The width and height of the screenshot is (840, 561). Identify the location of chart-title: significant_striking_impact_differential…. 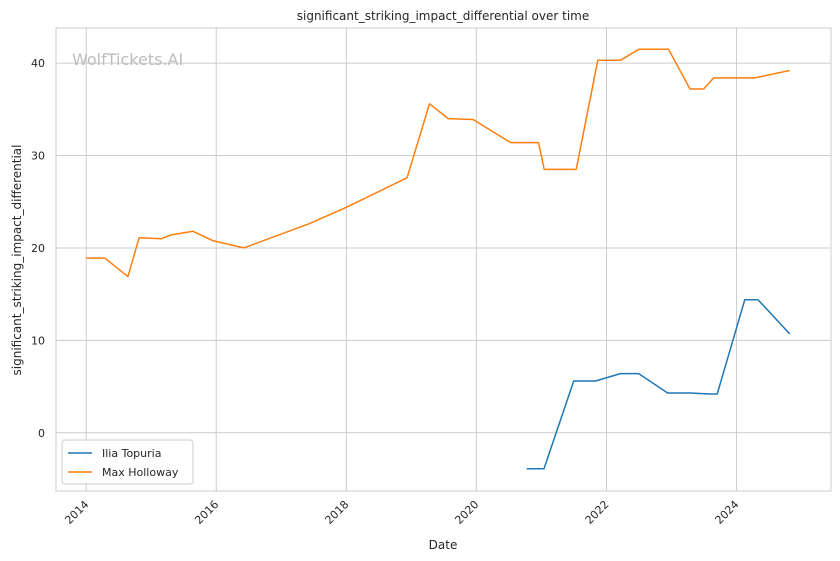
(443, 16).